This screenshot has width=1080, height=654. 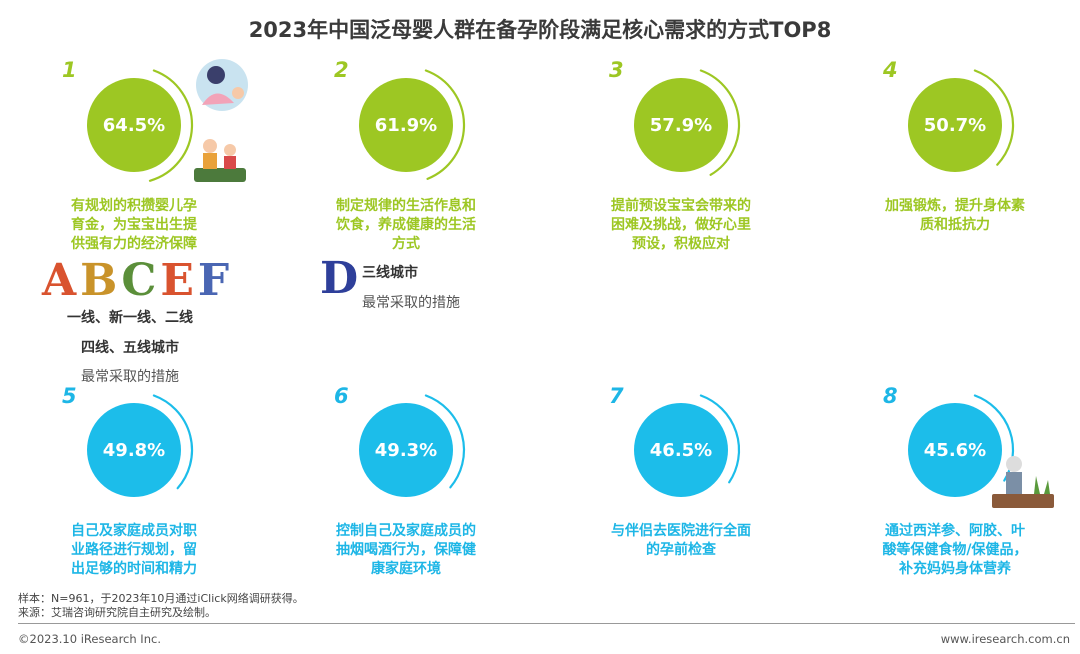 What do you see at coordinates (406, 206) in the screenshot?
I see `description-line: 制定规律的生活作息和` at bounding box center [406, 206].